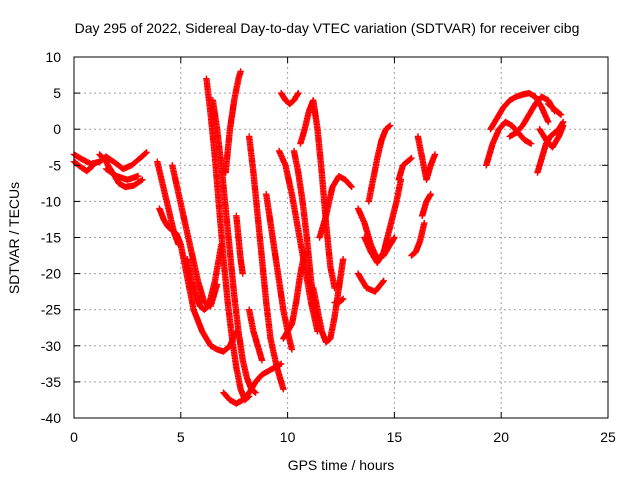 This screenshot has width=640, height=480. I want to click on y-tick-label: -25, so click(51, 310).